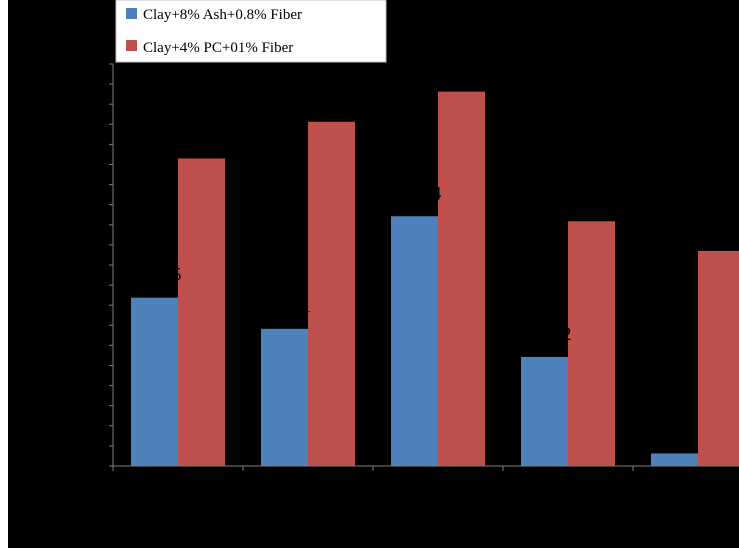  Describe the element at coordinates (567, 334) in the screenshot. I see `data-label-series-1-cat-4: 2` at that location.